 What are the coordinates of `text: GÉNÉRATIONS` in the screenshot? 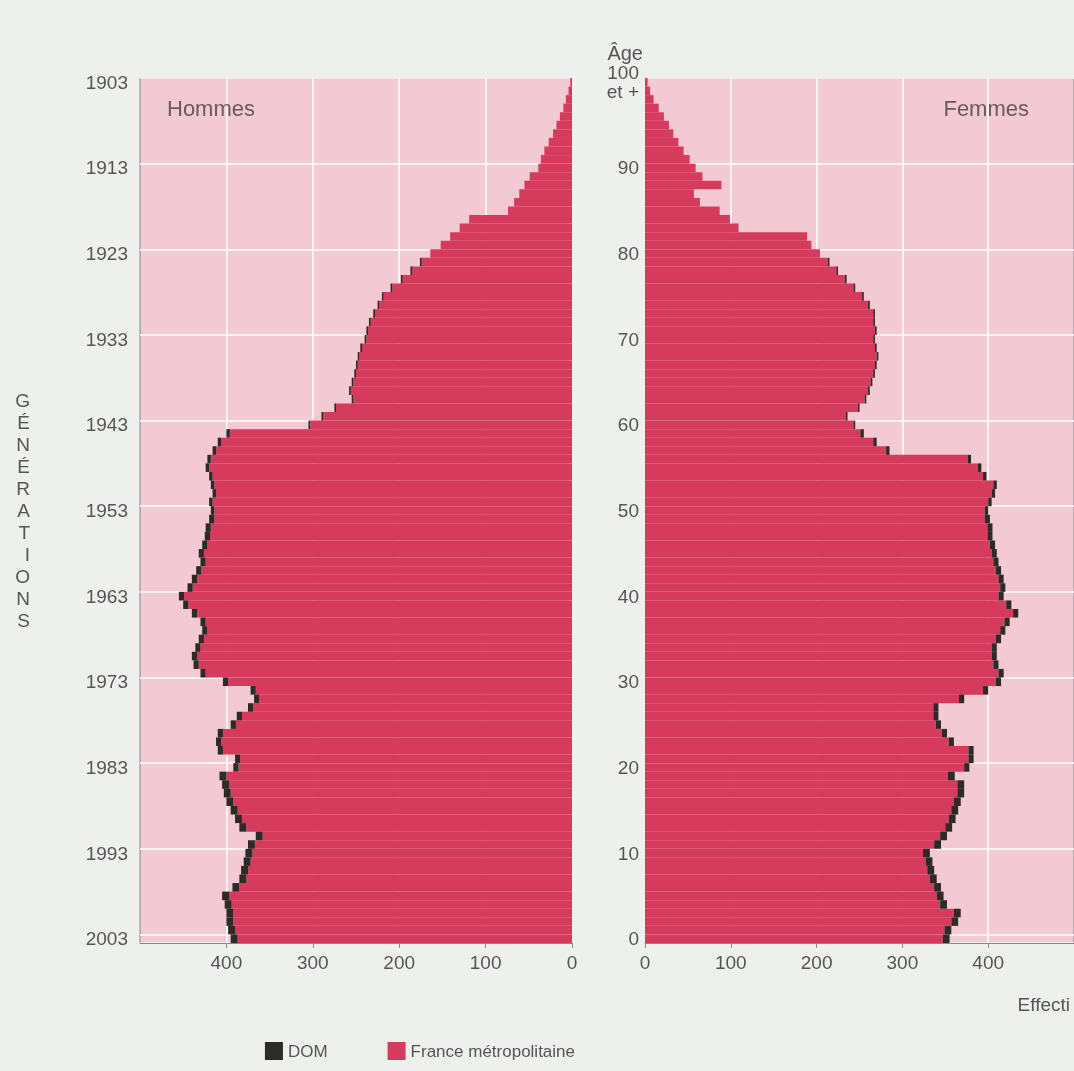 It's located at (22, 510).